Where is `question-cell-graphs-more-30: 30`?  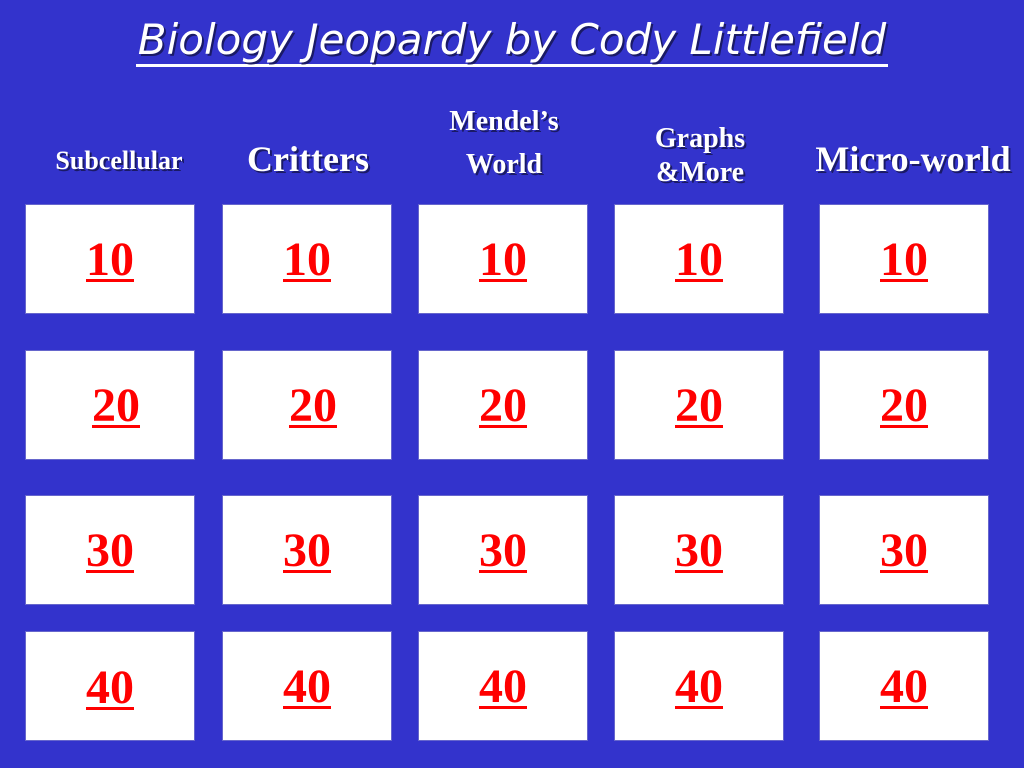
question-cell-graphs-more-30: 30 is located at coordinates (699, 550).